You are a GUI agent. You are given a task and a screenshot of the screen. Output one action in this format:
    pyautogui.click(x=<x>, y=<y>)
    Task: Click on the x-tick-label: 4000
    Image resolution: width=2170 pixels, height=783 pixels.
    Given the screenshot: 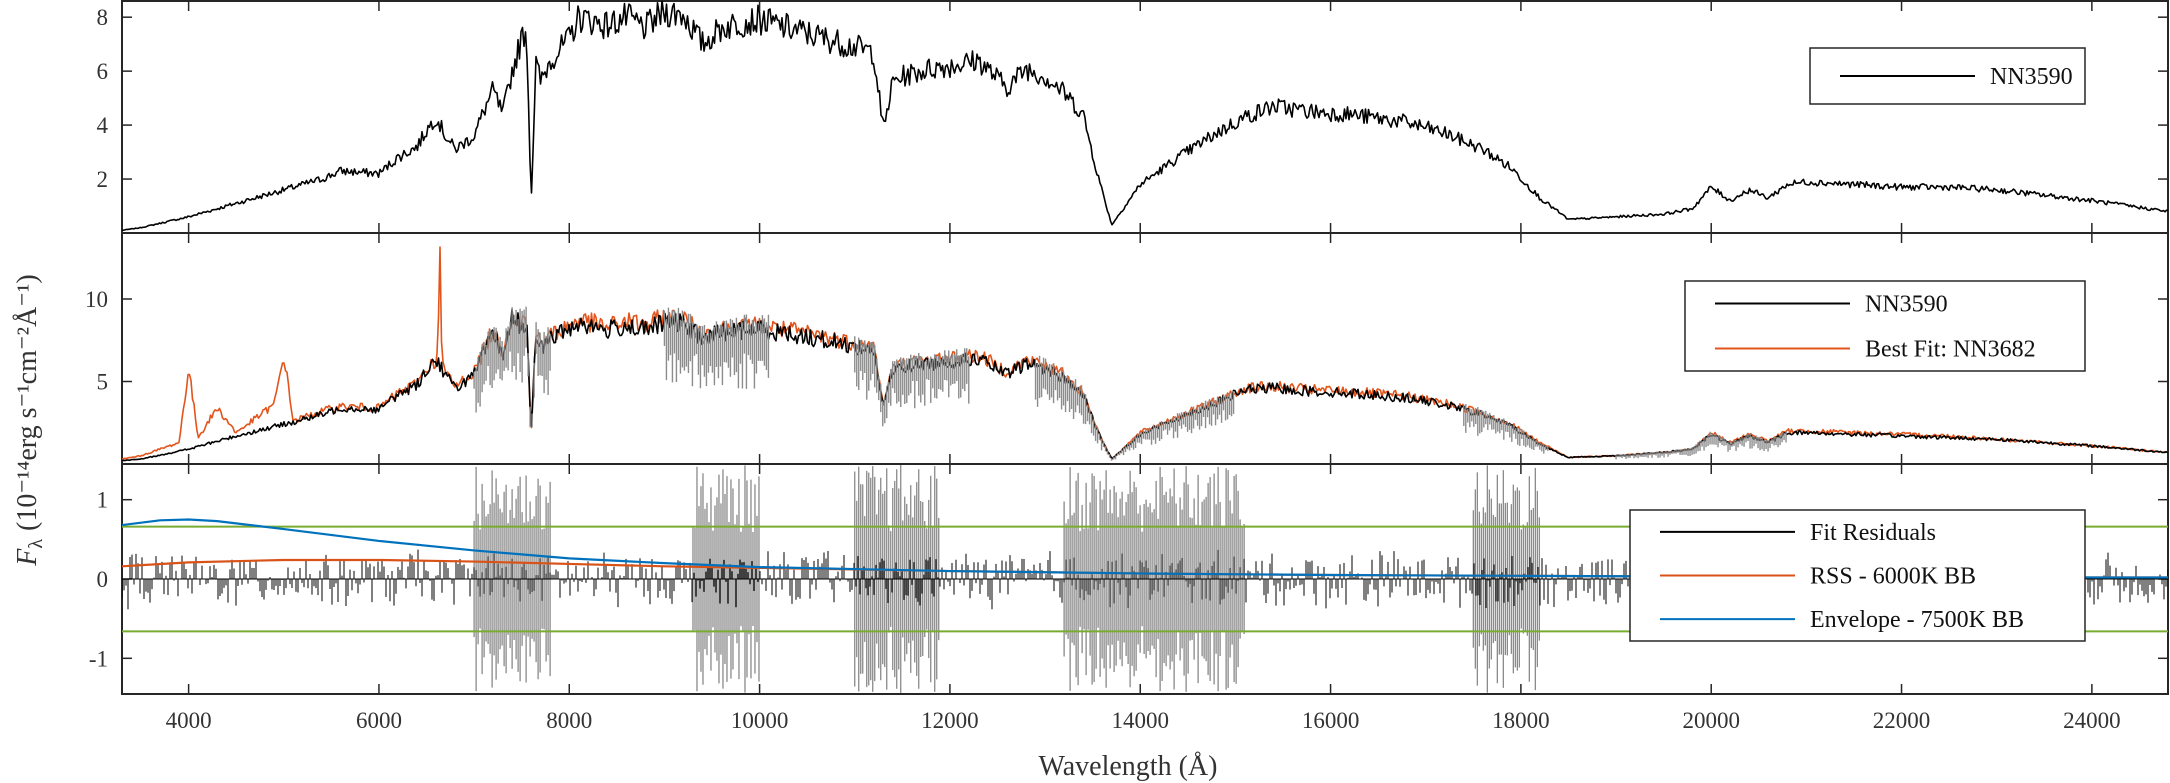 What is the action you would take?
    pyautogui.click(x=189, y=720)
    